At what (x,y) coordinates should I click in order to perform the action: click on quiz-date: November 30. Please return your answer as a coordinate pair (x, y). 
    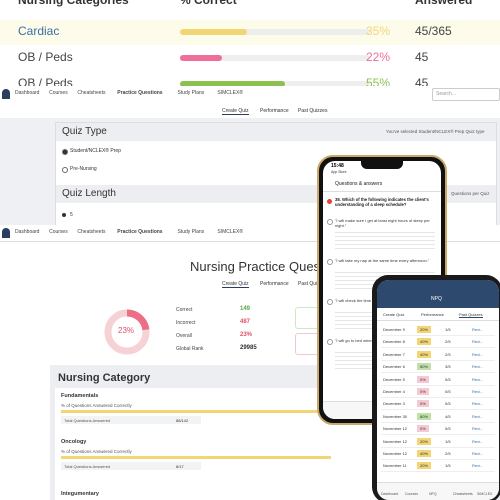
    Looking at the image, I should click on (395, 416).